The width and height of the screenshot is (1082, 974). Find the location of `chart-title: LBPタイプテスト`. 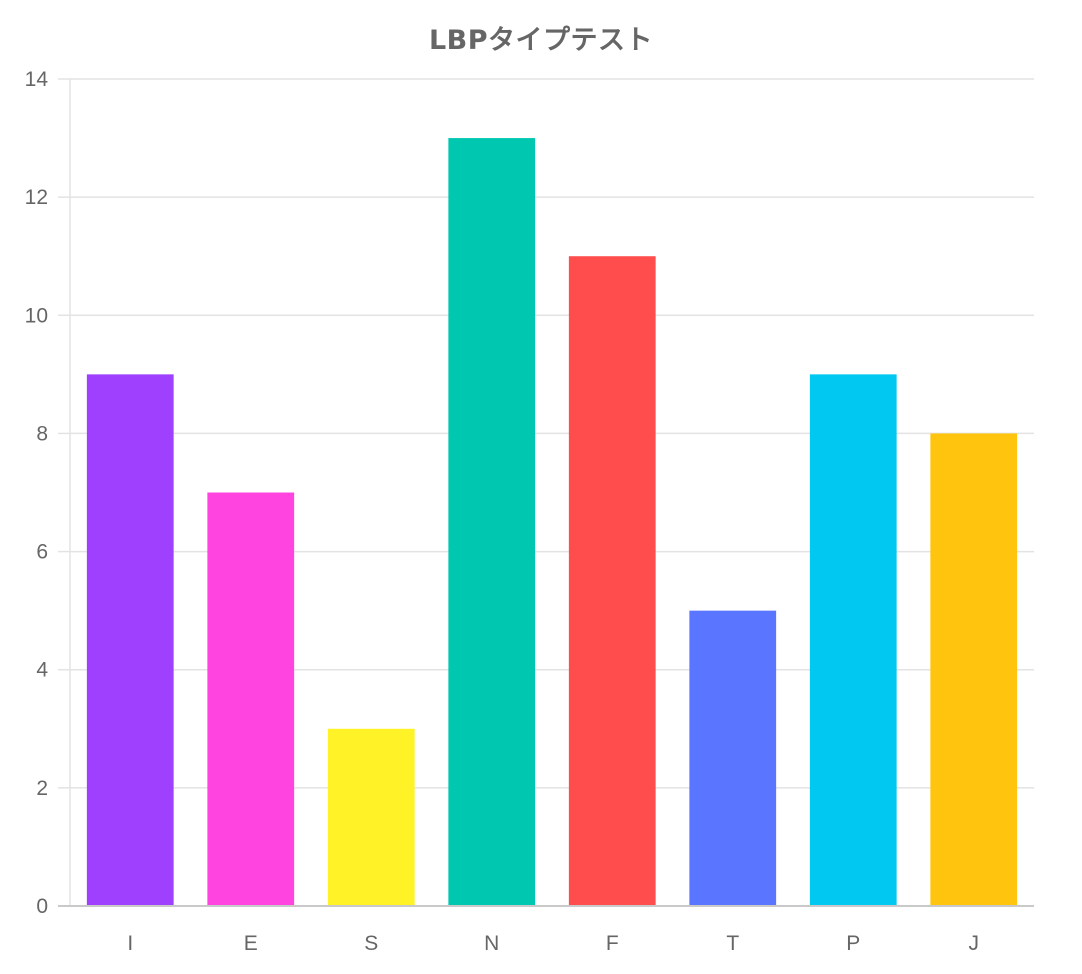

chart-title: LBPタイプテスト is located at coordinates (541, 40).